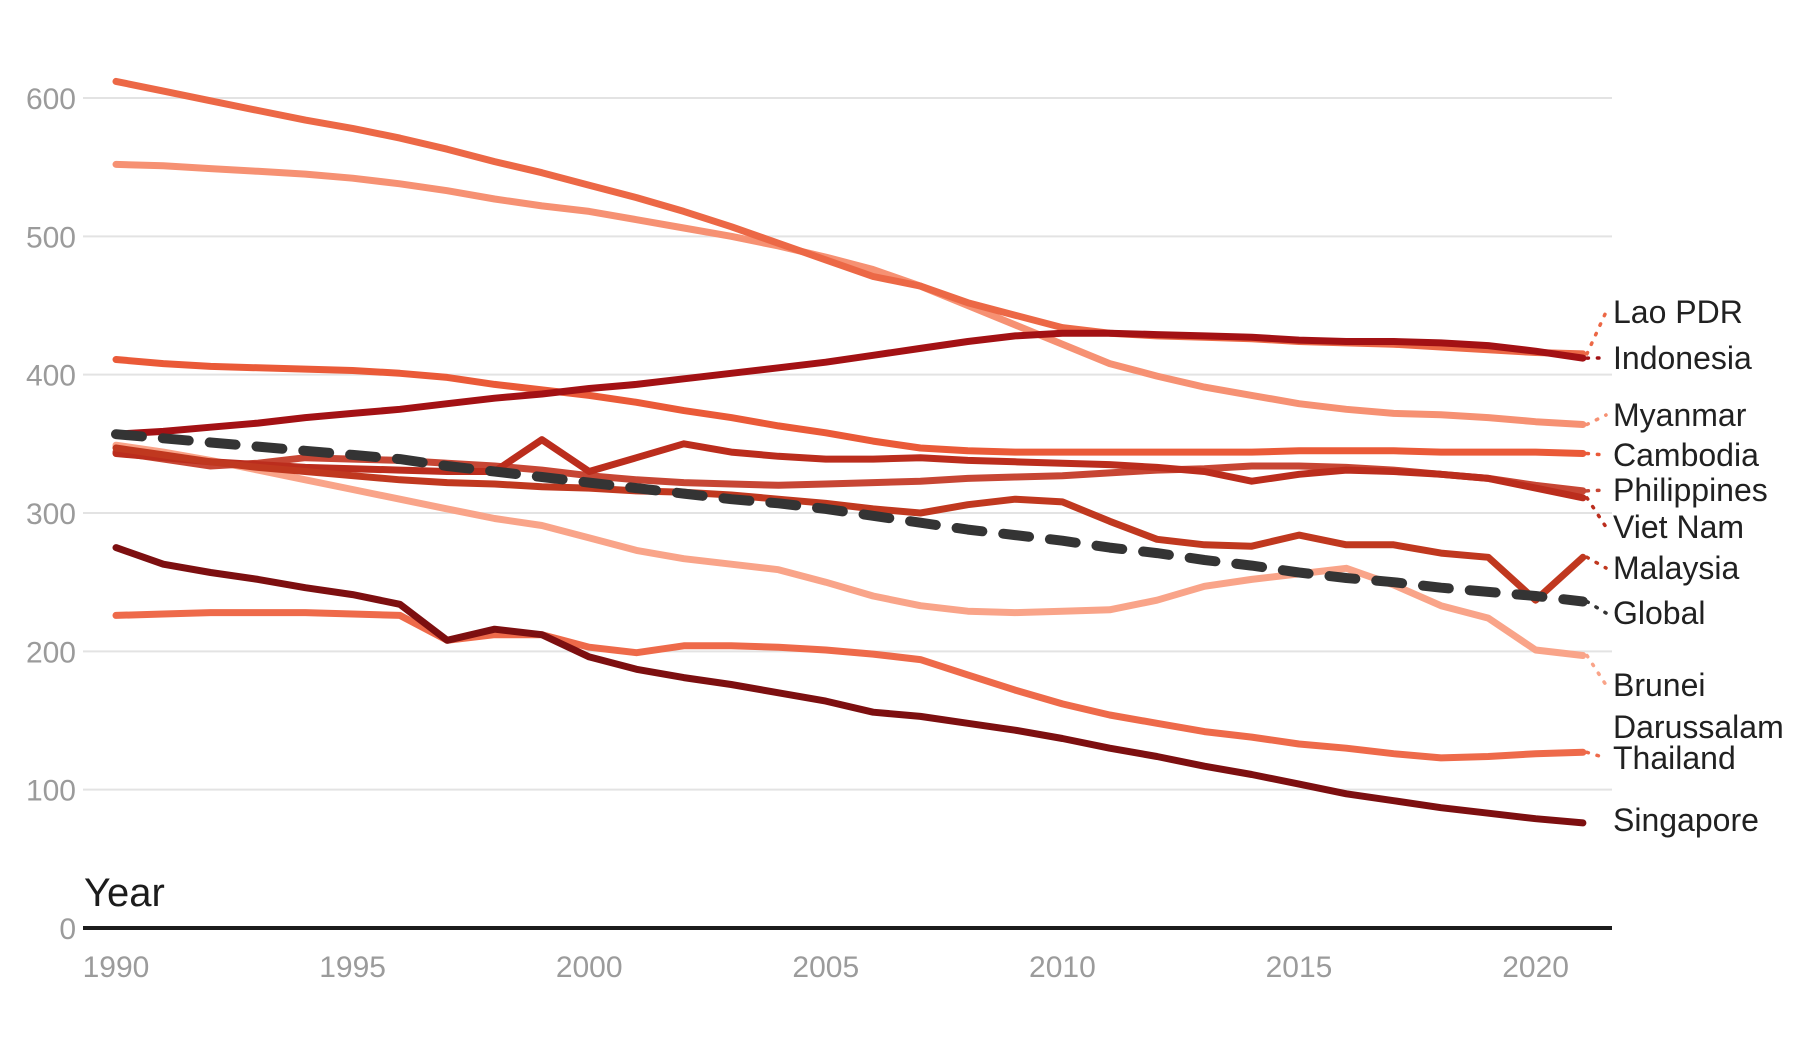 This screenshot has height=1037, width=1804. I want to click on x-tick-label-1995: 1995, so click(352, 967).